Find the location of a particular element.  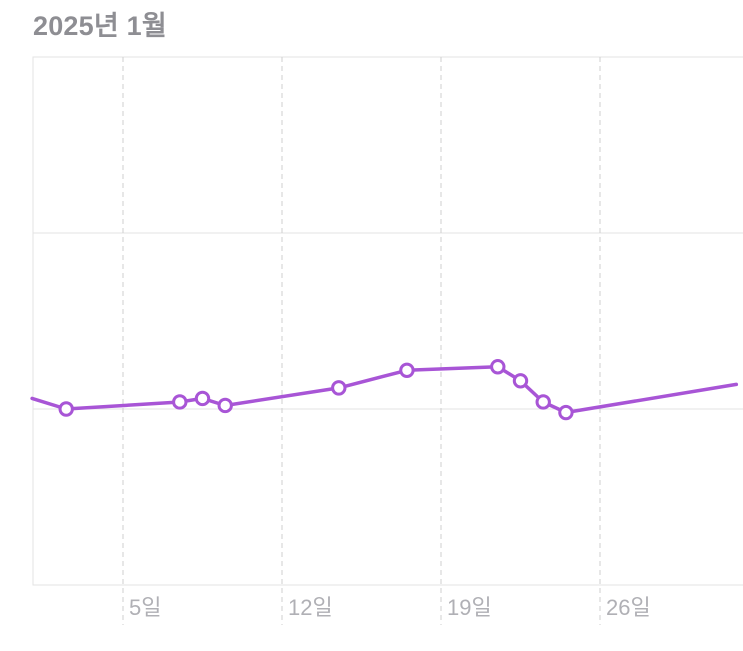

x-tick-label-day-26: 26일 is located at coordinates (628, 607).